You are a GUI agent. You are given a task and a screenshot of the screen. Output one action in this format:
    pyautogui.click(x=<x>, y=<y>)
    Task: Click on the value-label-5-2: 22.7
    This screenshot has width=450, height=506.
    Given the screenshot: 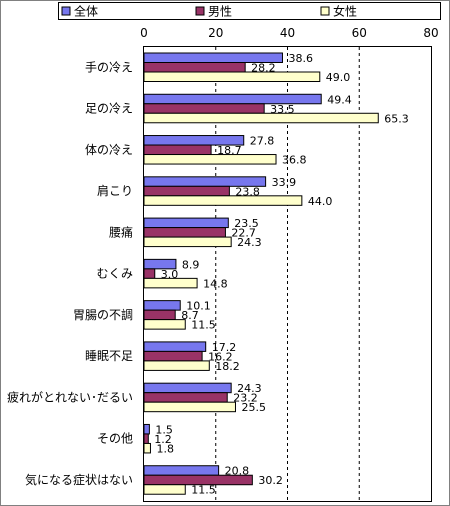 What is the action you would take?
    pyautogui.click(x=243, y=233)
    